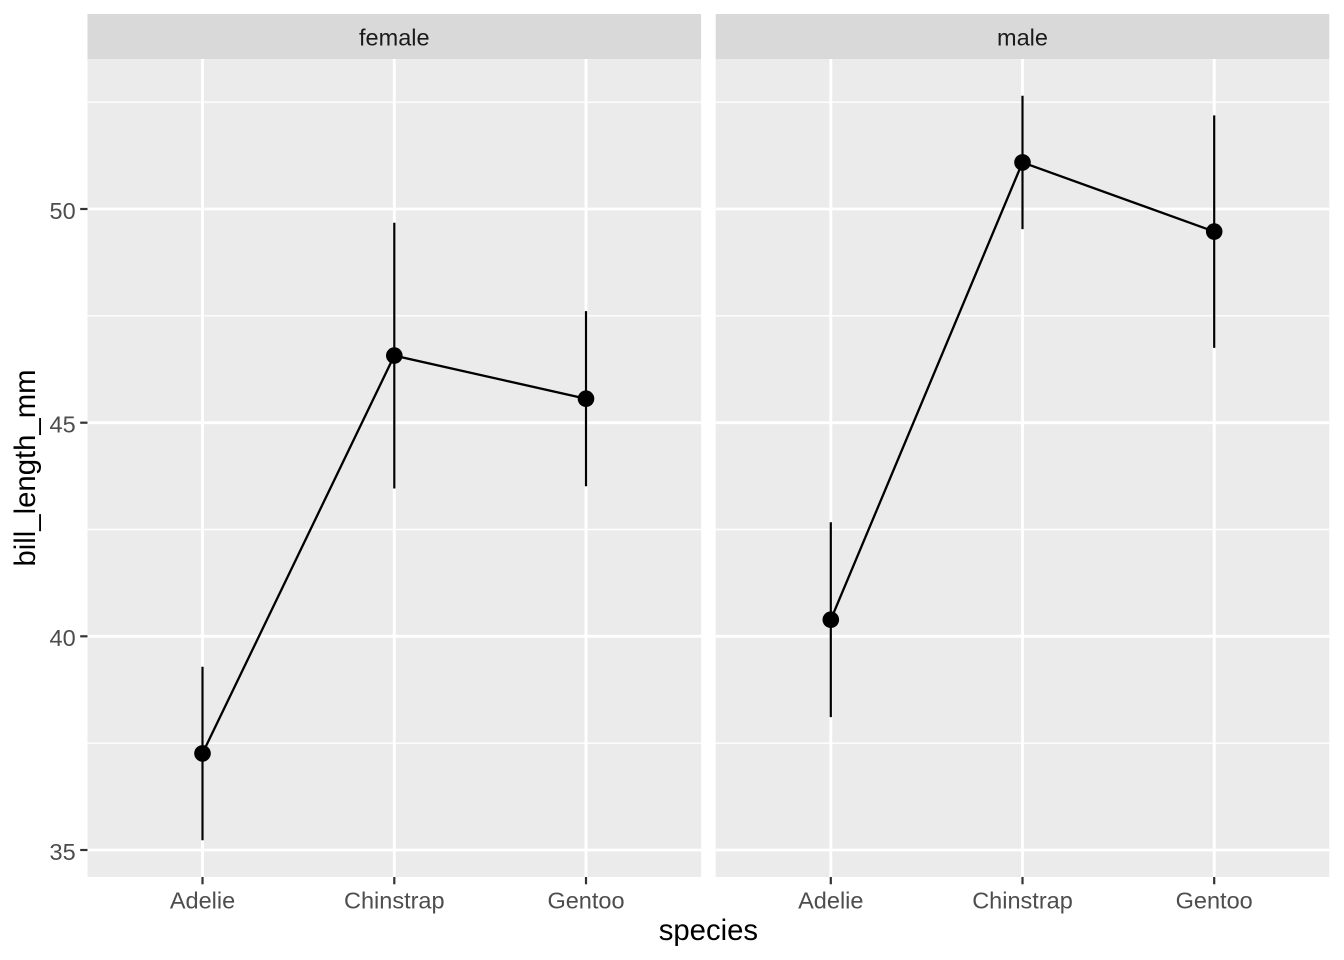 Image resolution: width=1344 pixels, height=960 pixels. I want to click on svg-text: bill_length_mm, so click(25, 467).